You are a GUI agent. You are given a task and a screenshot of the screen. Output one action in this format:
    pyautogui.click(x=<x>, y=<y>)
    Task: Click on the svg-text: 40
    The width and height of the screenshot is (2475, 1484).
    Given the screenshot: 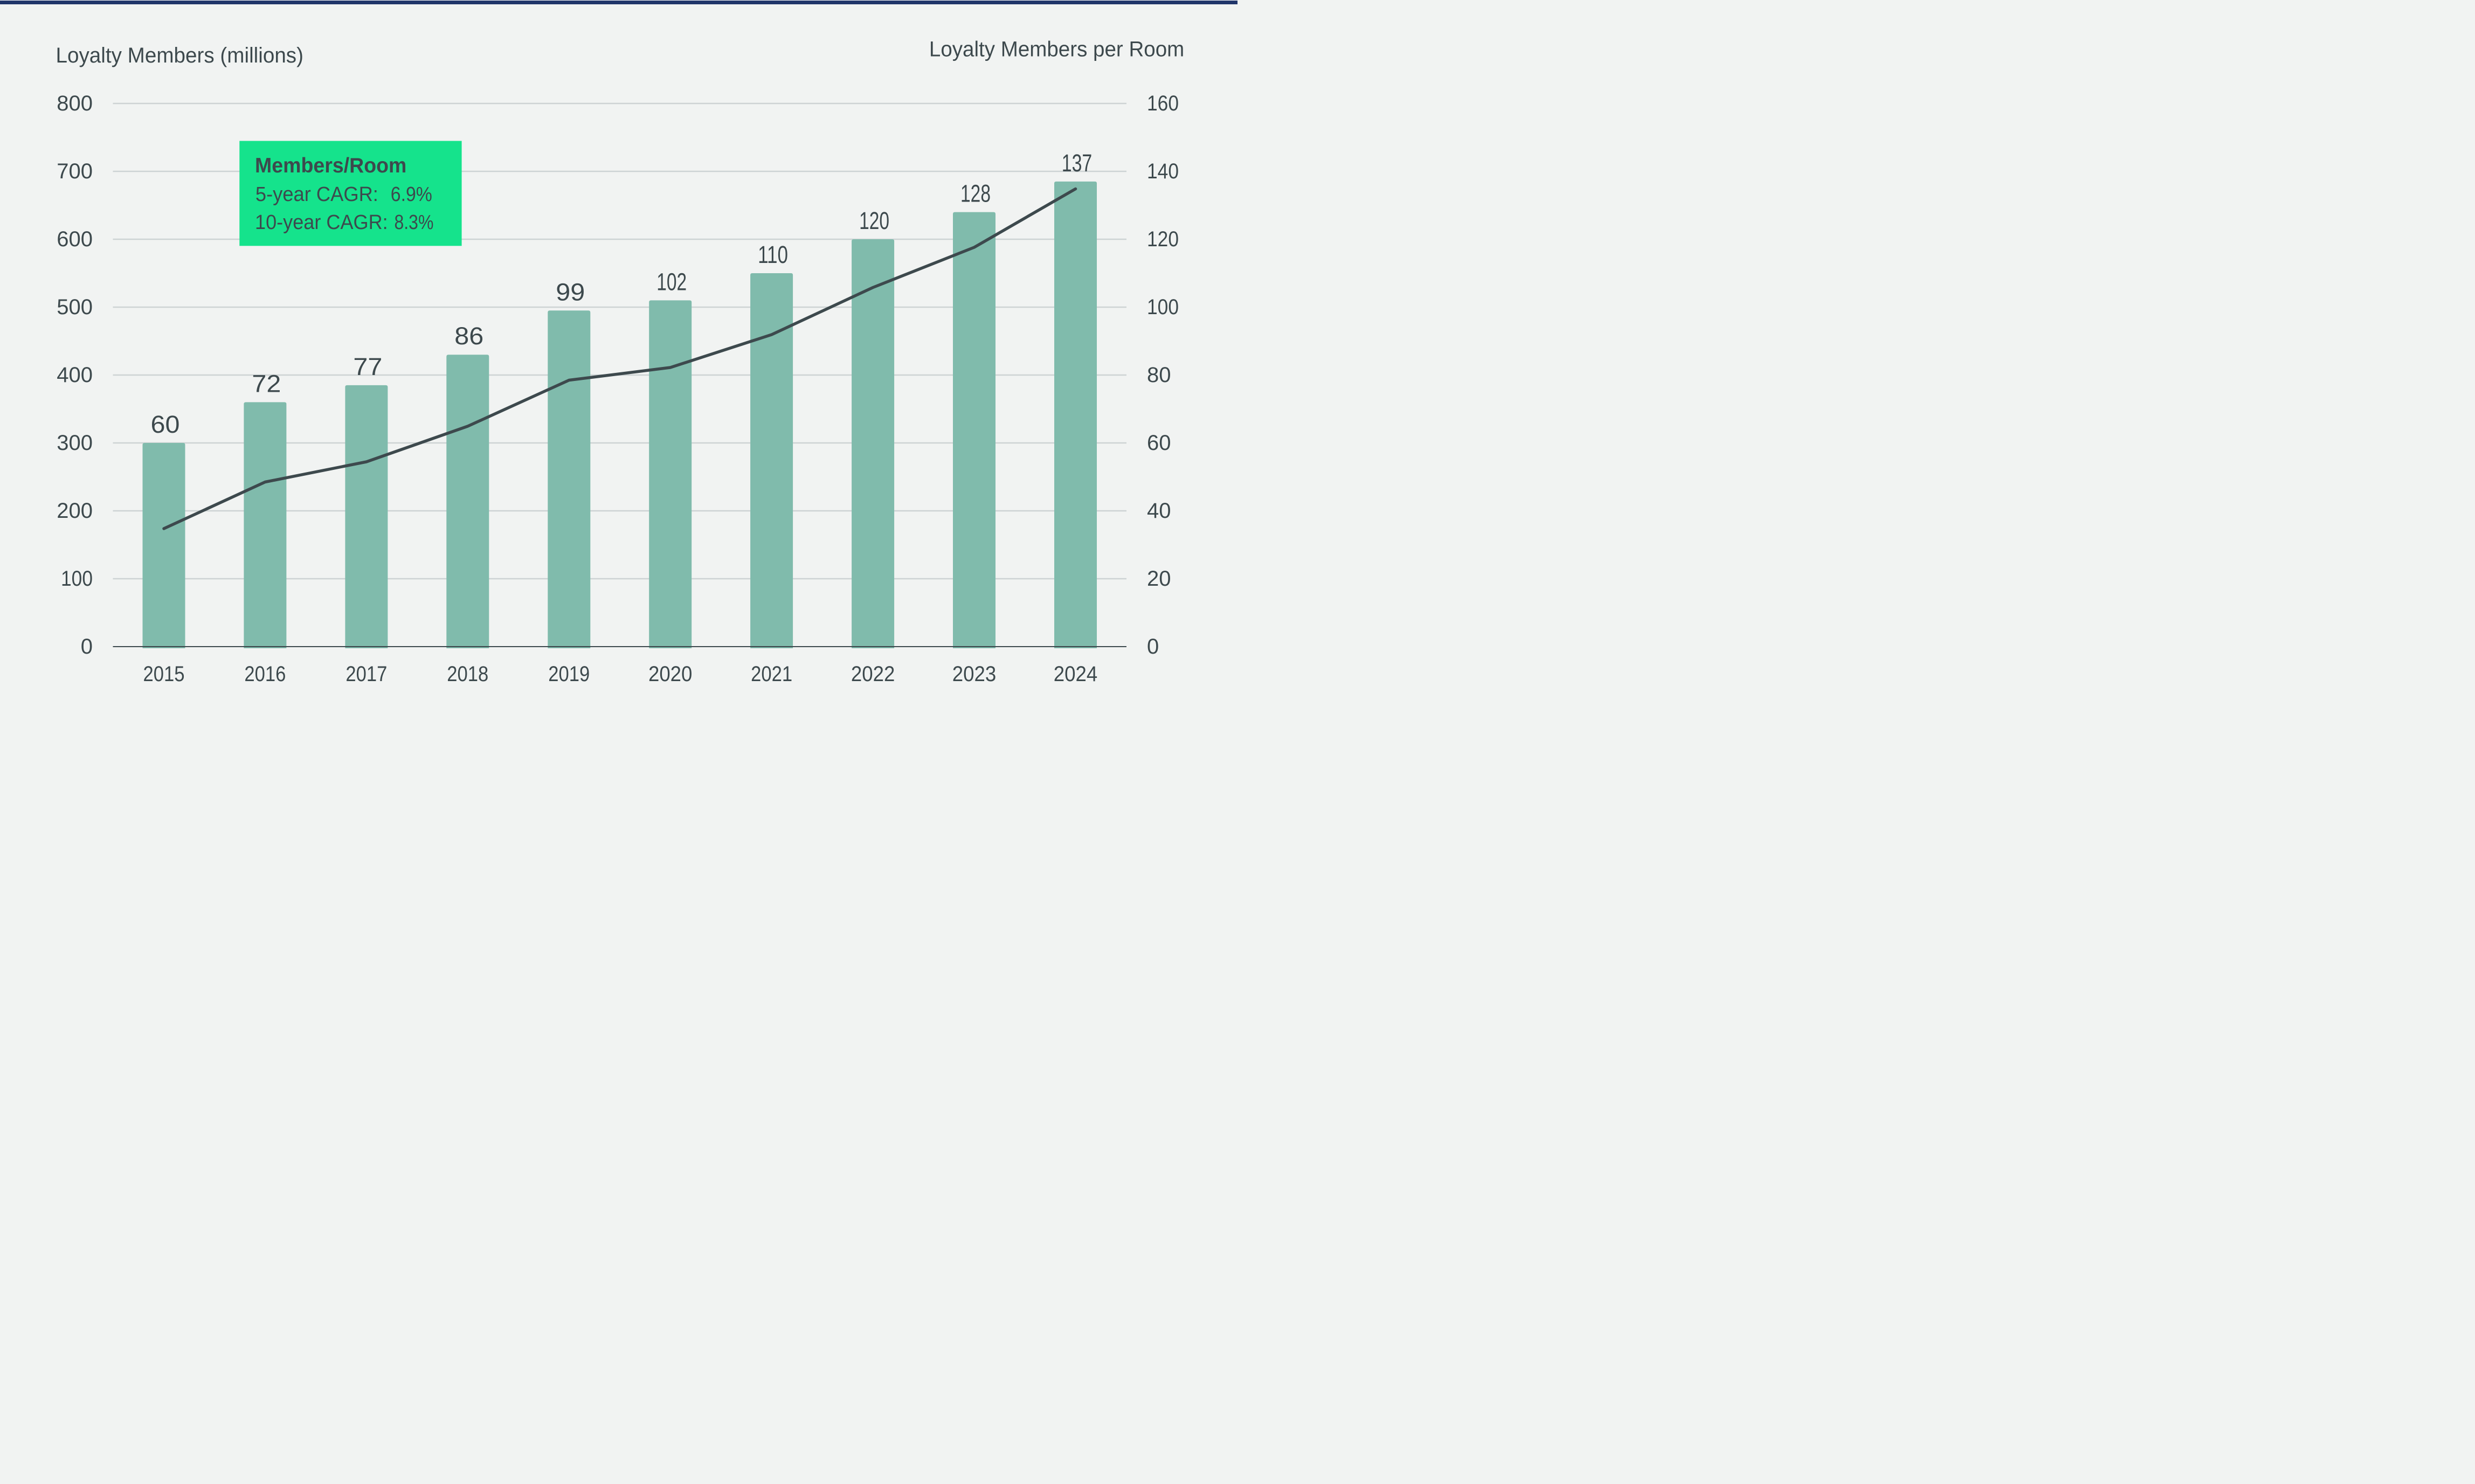 What is the action you would take?
    pyautogui.click(x=1159, y=511)
    